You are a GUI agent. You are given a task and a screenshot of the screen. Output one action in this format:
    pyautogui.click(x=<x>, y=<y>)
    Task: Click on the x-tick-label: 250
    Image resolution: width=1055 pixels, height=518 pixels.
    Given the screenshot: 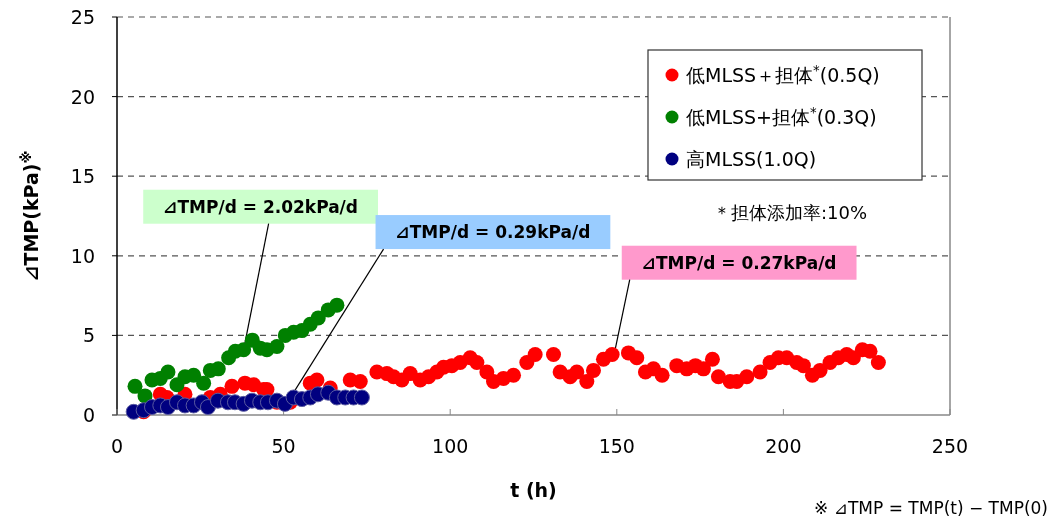 What is the action you would take?
    pyautogui.click(x=950, y=446)
    